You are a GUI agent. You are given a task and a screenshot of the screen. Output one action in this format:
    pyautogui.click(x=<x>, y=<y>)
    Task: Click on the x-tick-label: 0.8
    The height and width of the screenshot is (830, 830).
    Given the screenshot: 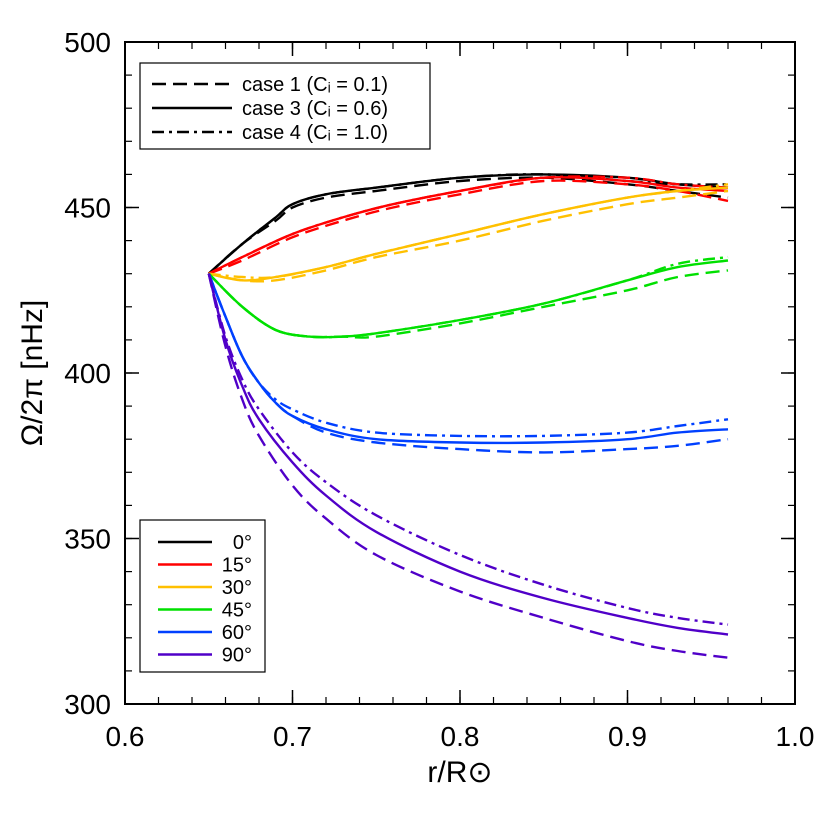 What is the action you would take?
    pyautogui.click(x=460, y=736)
    